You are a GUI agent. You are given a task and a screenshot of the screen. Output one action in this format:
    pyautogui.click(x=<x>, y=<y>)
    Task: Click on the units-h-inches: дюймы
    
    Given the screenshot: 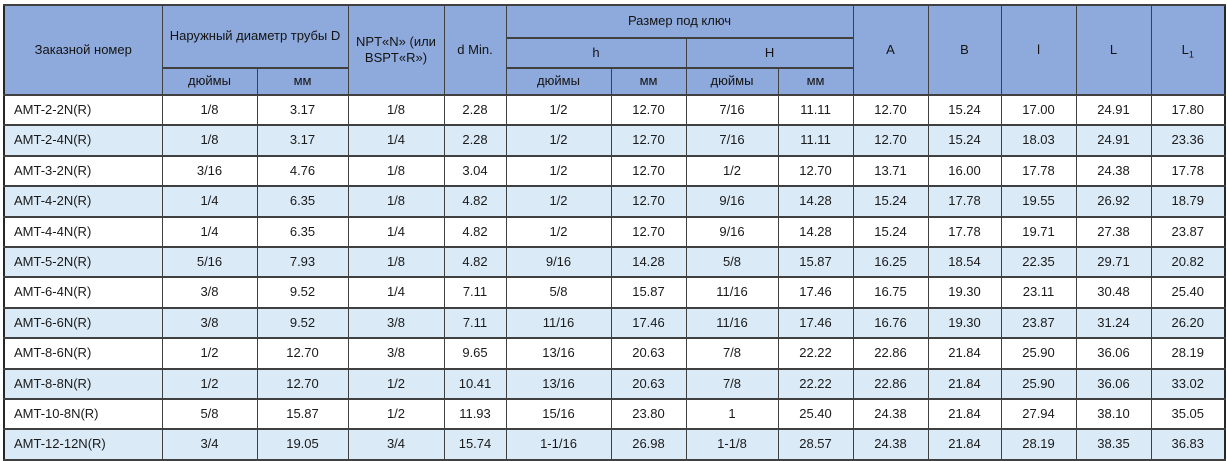 What is the action you would take?
    pyautogui.click(x=558, y=81)
    